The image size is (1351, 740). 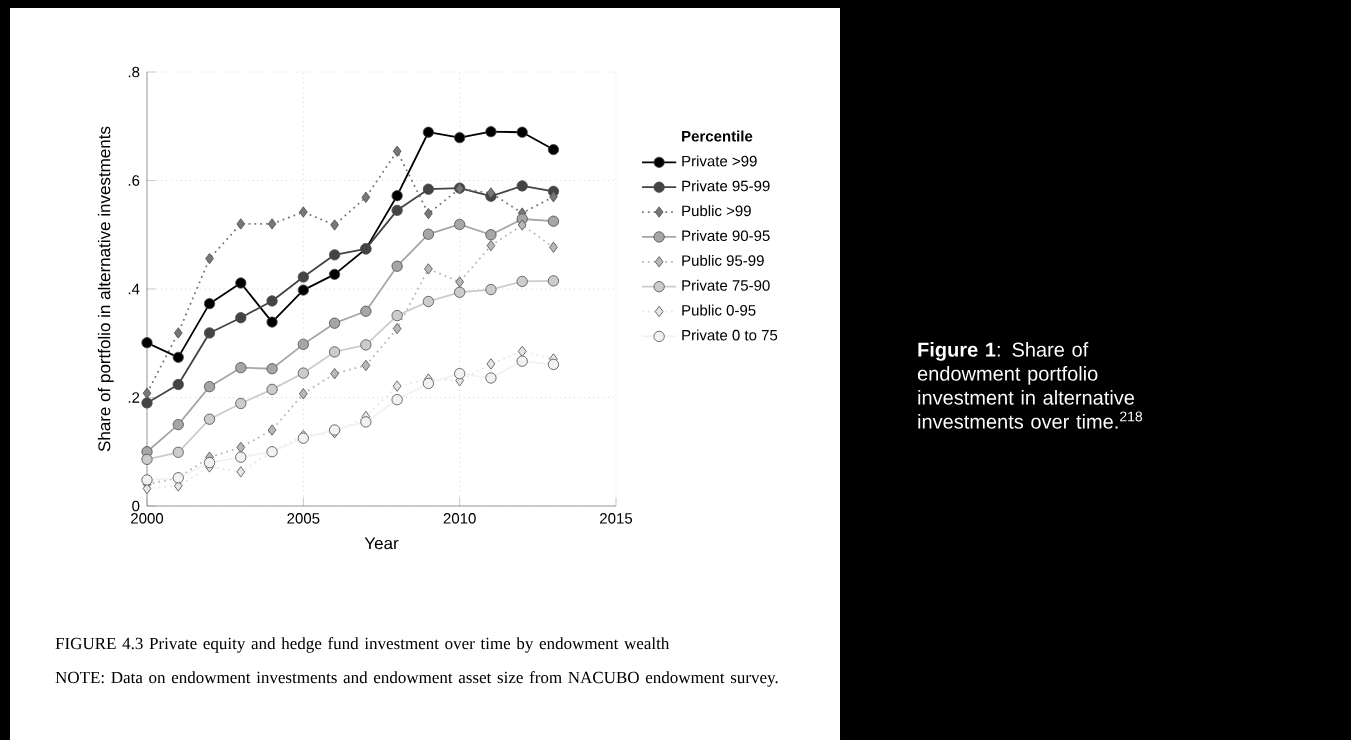 I want to click on legend-label: Private 75-90, so click(x=726, y=285).